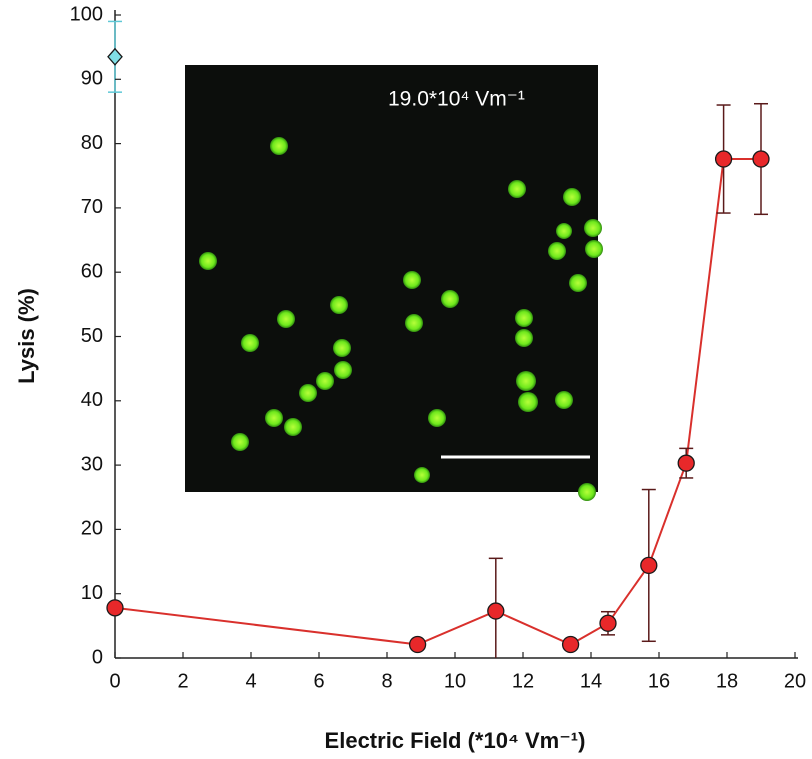  I want to click on inset-label: 19.0*10⁴ Vm⁻¹, so click(456, 99).